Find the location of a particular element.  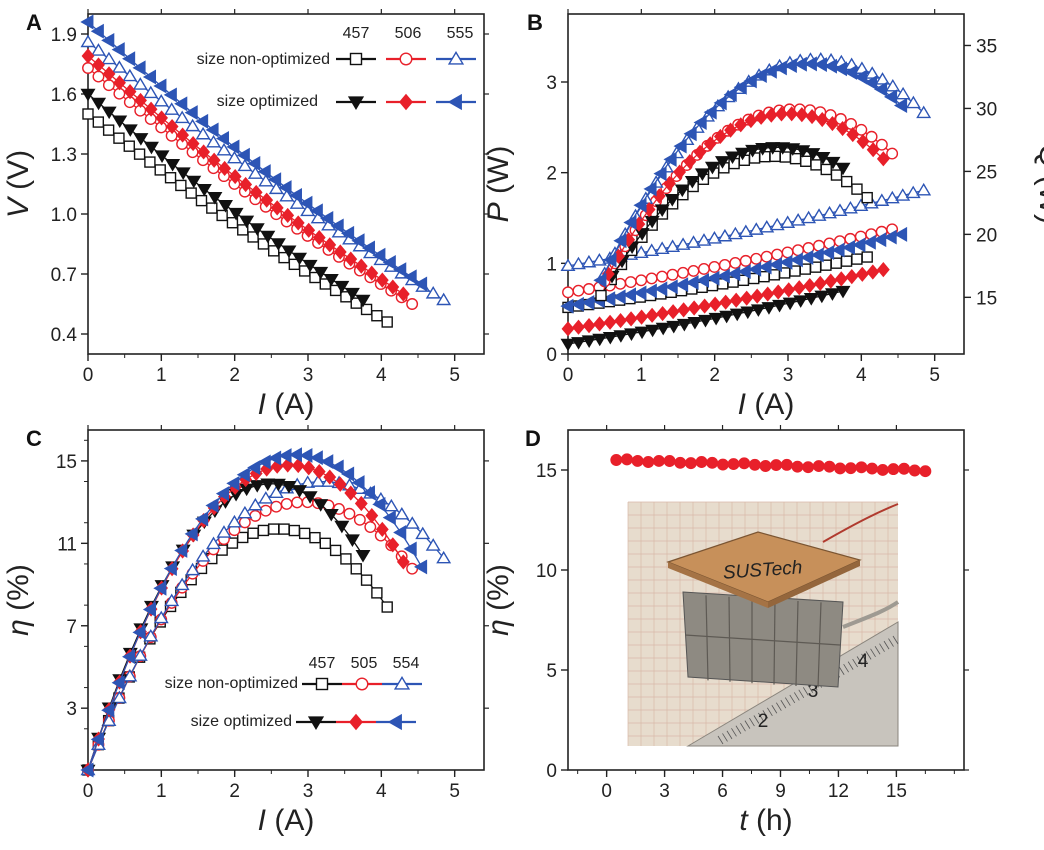

y-axis-var: P is located at coordinates (498, 212).